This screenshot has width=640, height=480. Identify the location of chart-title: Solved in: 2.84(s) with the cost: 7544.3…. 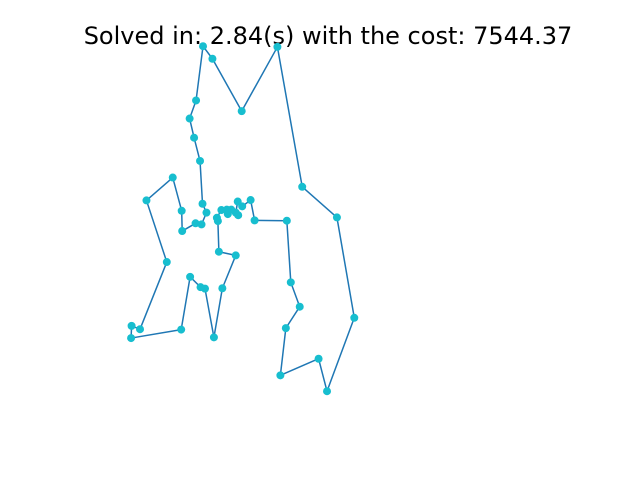
(328, 36).